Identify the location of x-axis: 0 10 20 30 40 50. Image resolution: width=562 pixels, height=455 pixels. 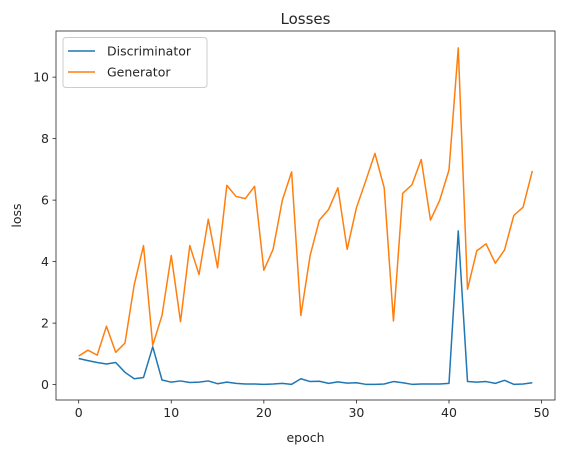
(312, 410).